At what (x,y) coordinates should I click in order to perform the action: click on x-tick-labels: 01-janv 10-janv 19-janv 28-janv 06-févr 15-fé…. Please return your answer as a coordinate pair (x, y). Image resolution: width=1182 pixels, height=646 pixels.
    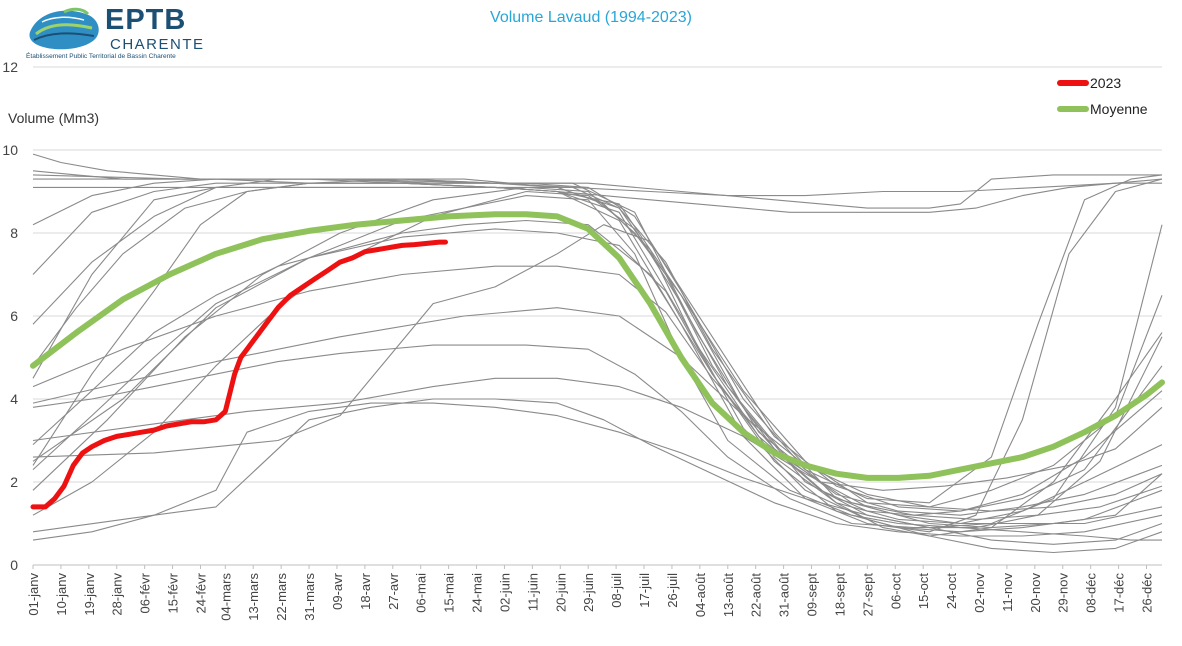
    Looking at the image, I should click on (590, 593).